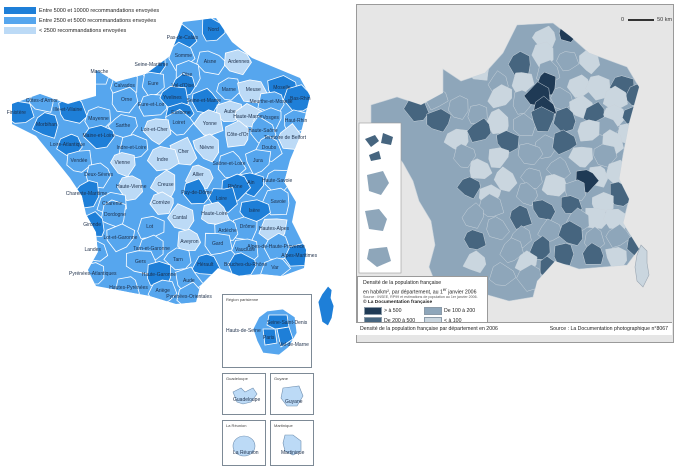  What do you see at coordinates (618, 235) in the screenshot?
I see `density-dept-alpes-de-haute-provence` at bounding box center [618, 235].